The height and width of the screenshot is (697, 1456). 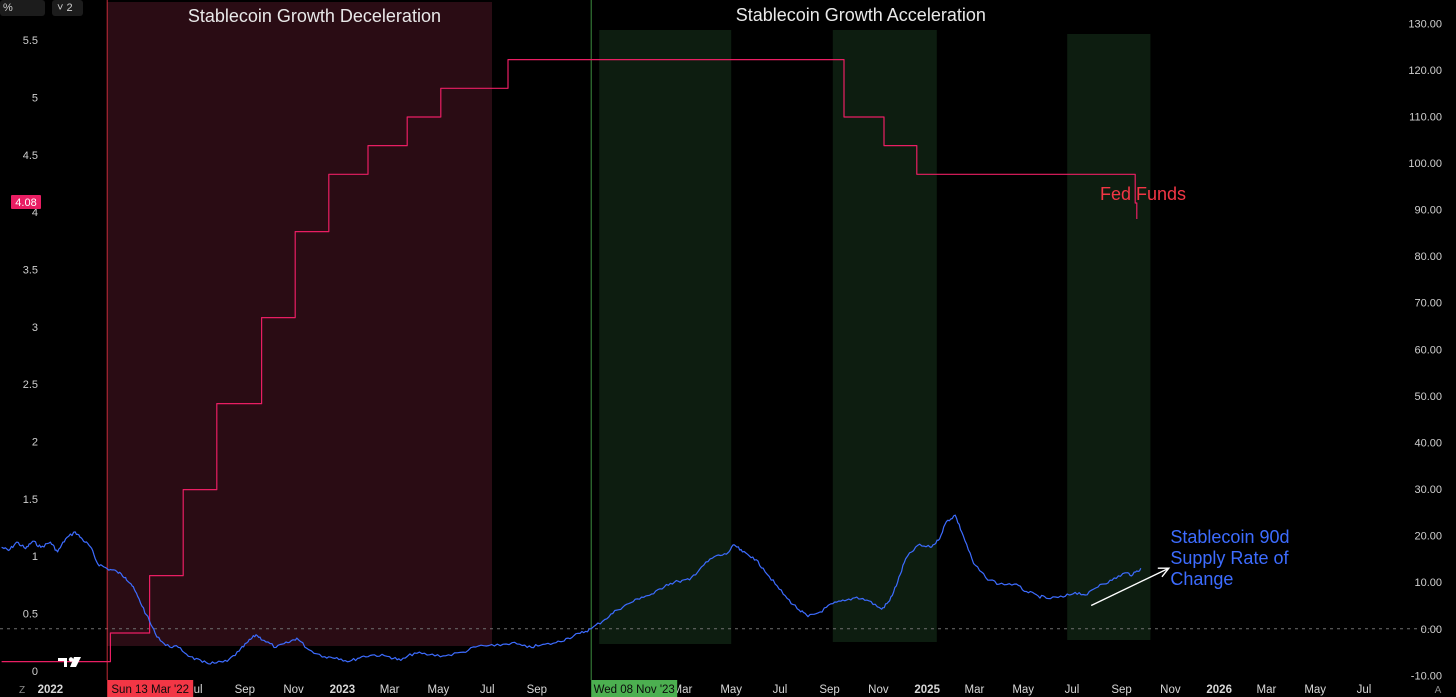 I want to click on annotation-stablecoin: Stablecoin 90d Supply Rate of Change, so click(x=1229, y=558).